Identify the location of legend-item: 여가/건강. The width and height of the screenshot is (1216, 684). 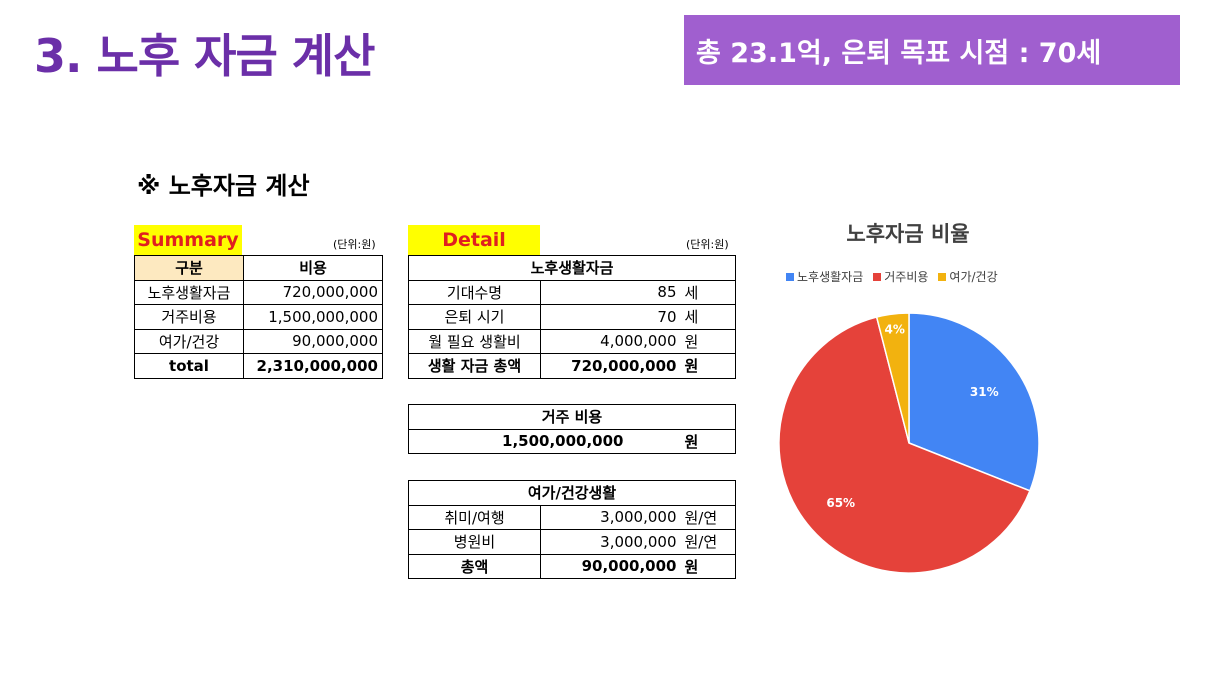
(968, 276).